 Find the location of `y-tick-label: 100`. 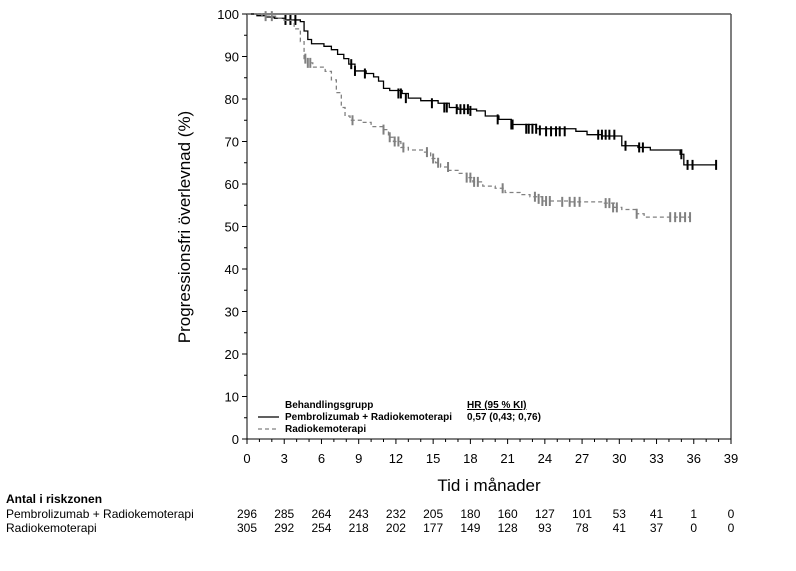

y-tick-label: 100 is located at coordinates (228, 14).